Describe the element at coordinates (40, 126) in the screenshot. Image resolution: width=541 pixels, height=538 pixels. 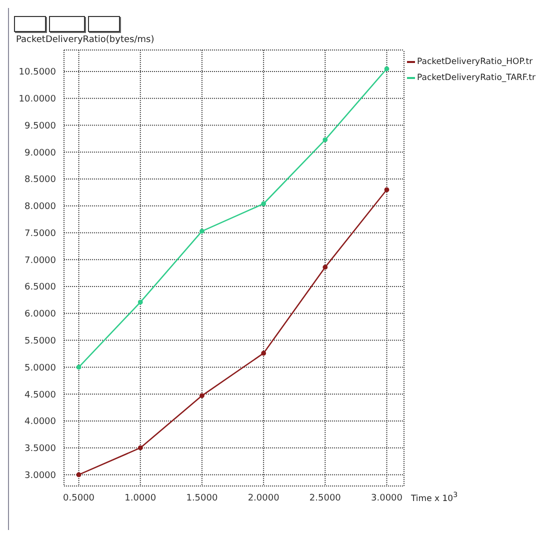
I see `y-tick-label: 9.5000` at that location.